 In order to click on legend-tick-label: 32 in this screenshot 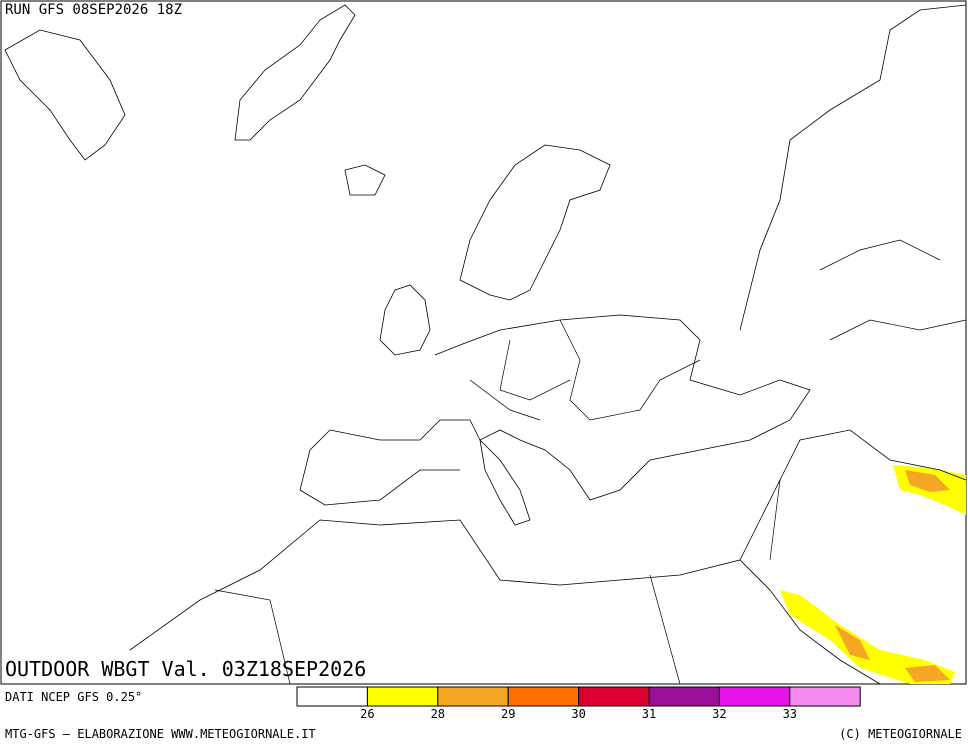, I will do `click(719, 714)`.